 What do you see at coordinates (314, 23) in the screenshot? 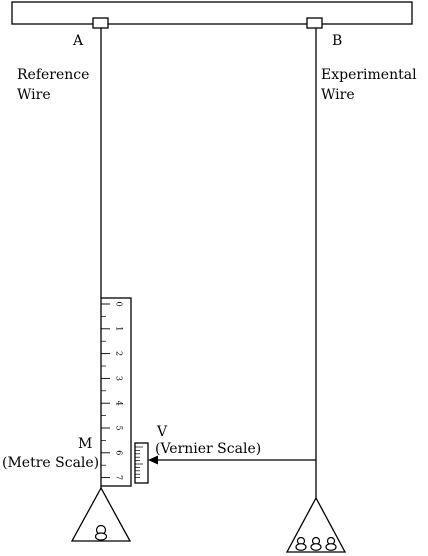
I see `clamp-b` at bounding box center [314, 23].